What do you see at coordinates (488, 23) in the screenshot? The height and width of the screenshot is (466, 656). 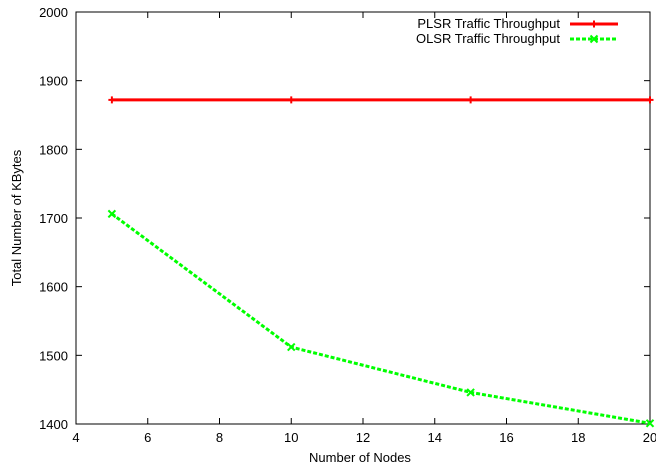 I see `legend-label: PLSR Traffic Throughput` at bounding box center [488, 23].